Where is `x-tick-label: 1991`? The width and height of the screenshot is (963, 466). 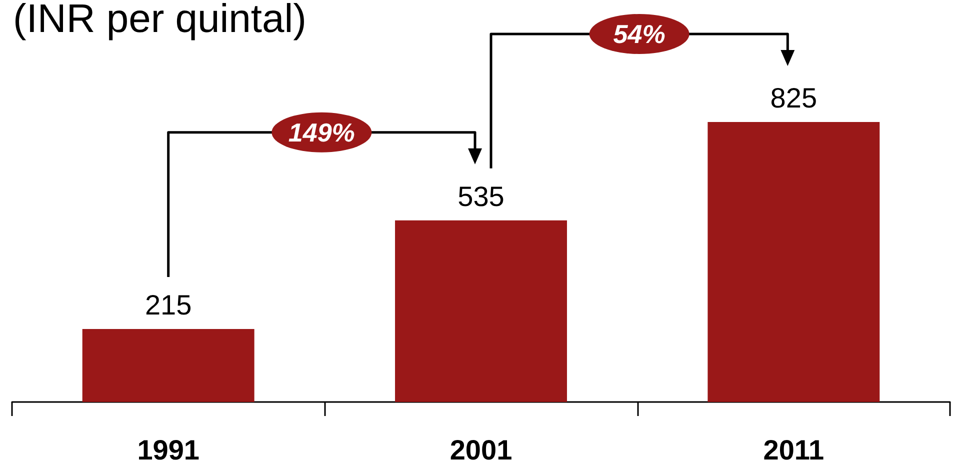 x-tick-label: 1991 is located at coordinates (168, 450).